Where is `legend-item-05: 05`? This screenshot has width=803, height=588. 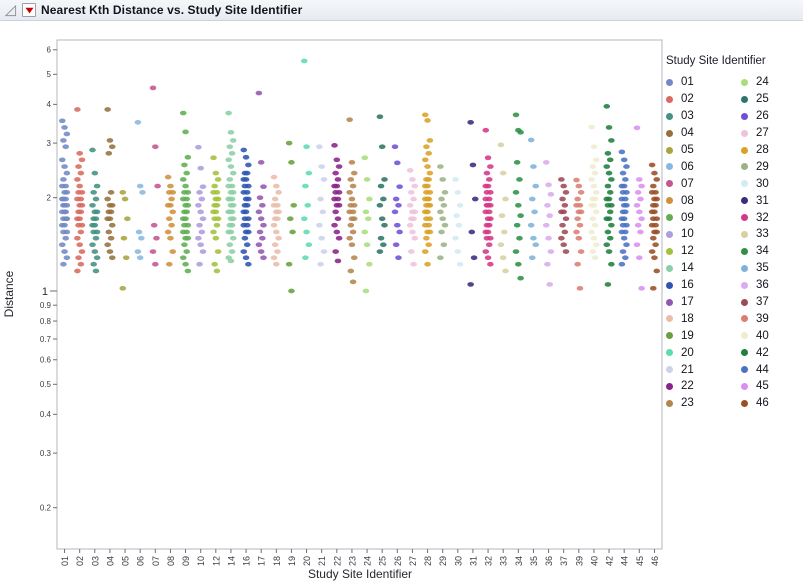 legend-item-05: 05 is located at coordinates (695, 150).